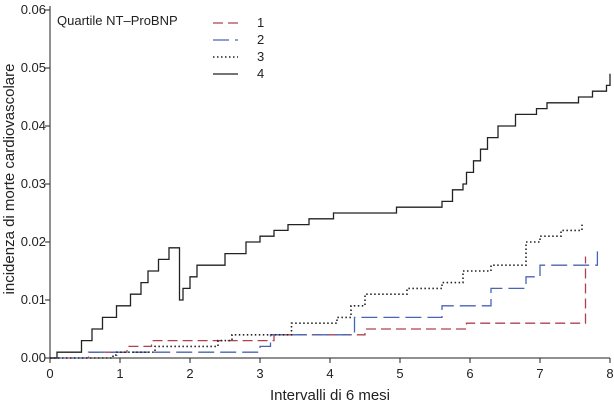  What do you see at coordinates (49, 373) in the screenshot?
I see `x-tick-label: 0` at bounding box center [49, 373].